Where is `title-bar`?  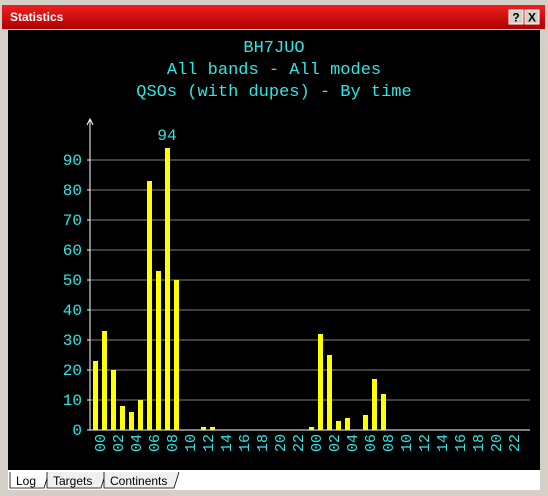 title-bar is located at coordinates (273, 17).